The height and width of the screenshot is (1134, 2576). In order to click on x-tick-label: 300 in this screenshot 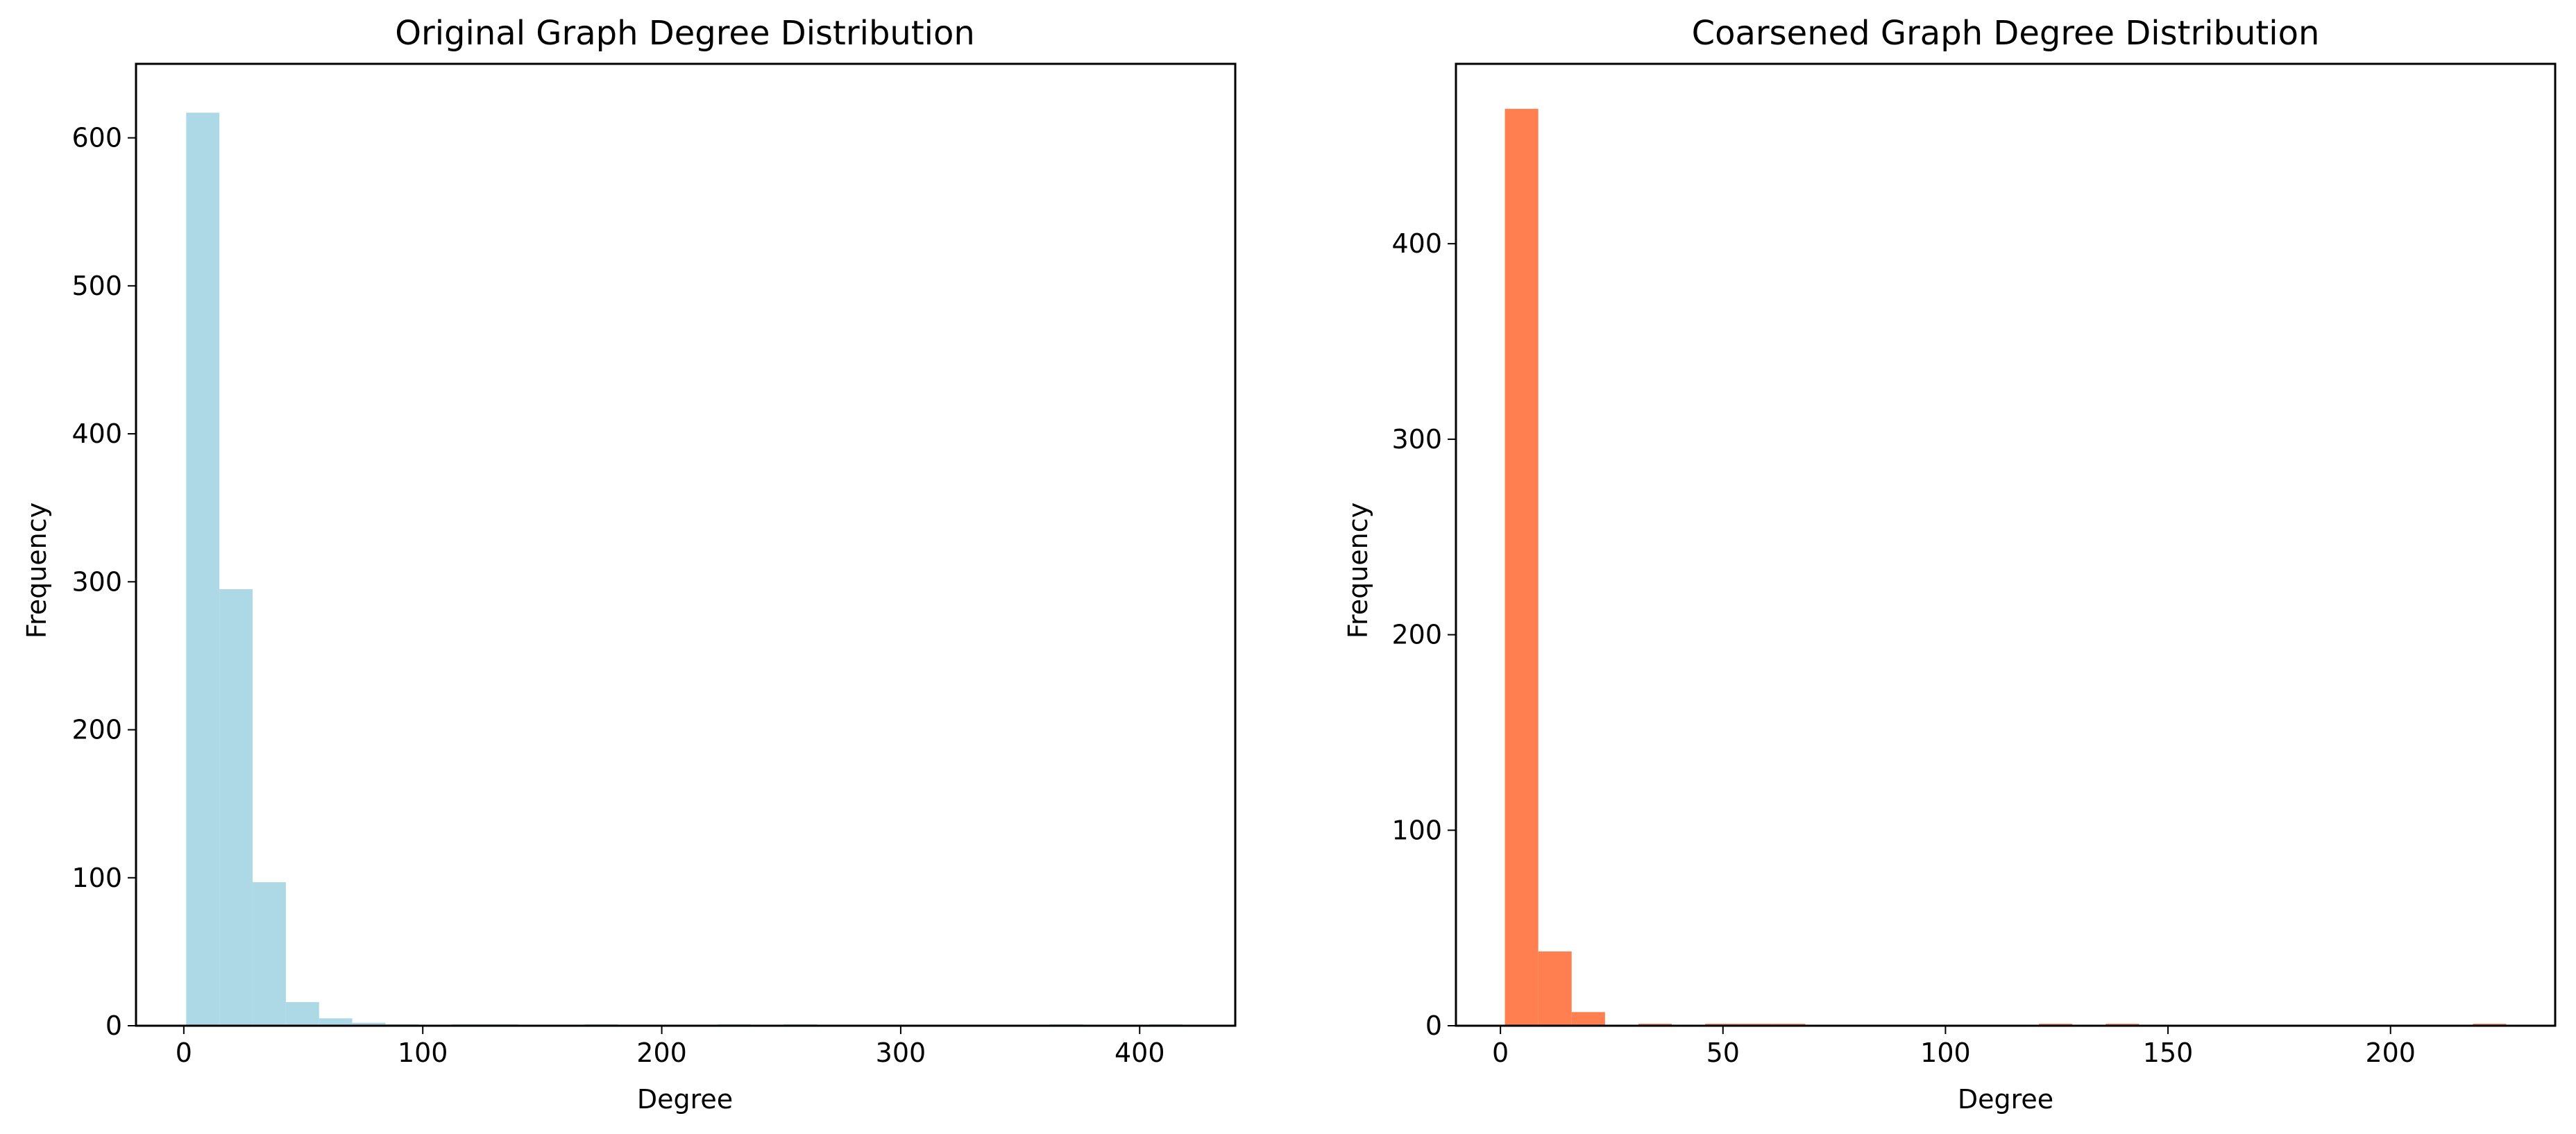, I will do `click(901, 1053)`.